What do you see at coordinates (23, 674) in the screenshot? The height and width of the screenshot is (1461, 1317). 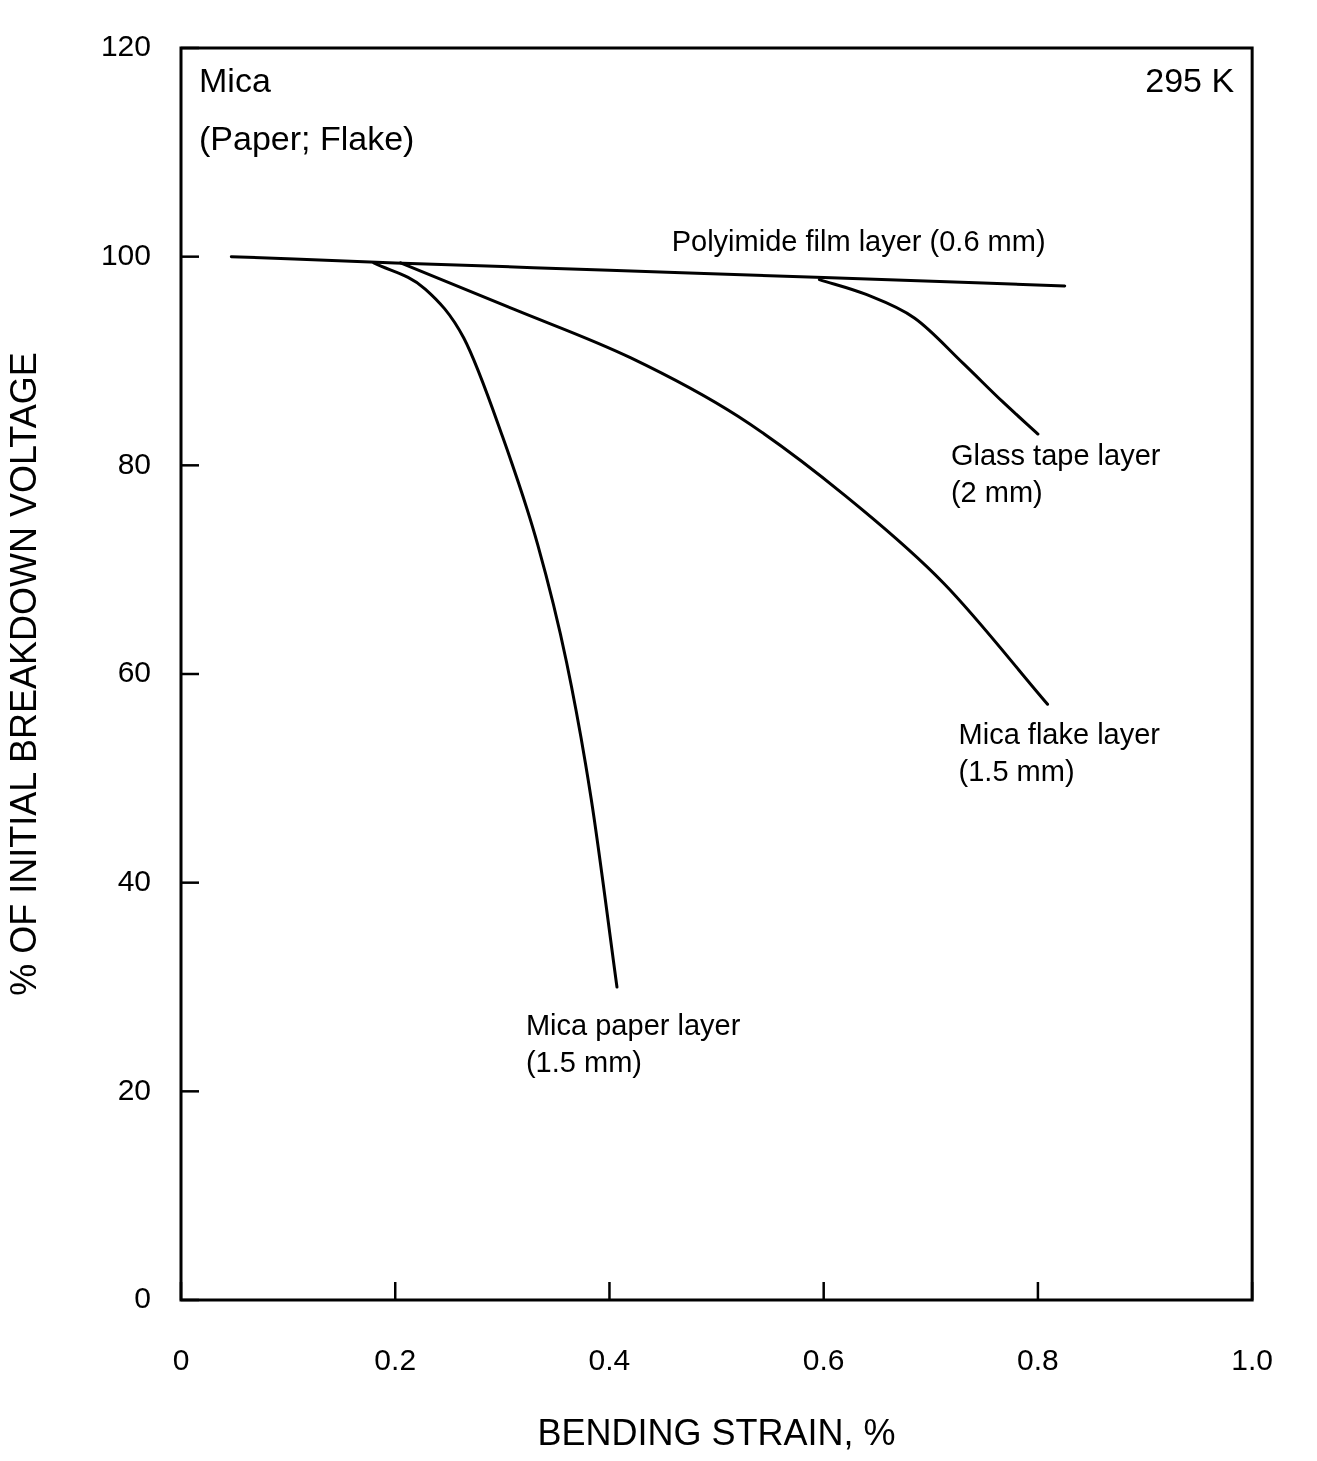 I see `y-axis-title: % OF INITIAL BREAKDOWN VOLTAGE` at bounding box center [23, 674].